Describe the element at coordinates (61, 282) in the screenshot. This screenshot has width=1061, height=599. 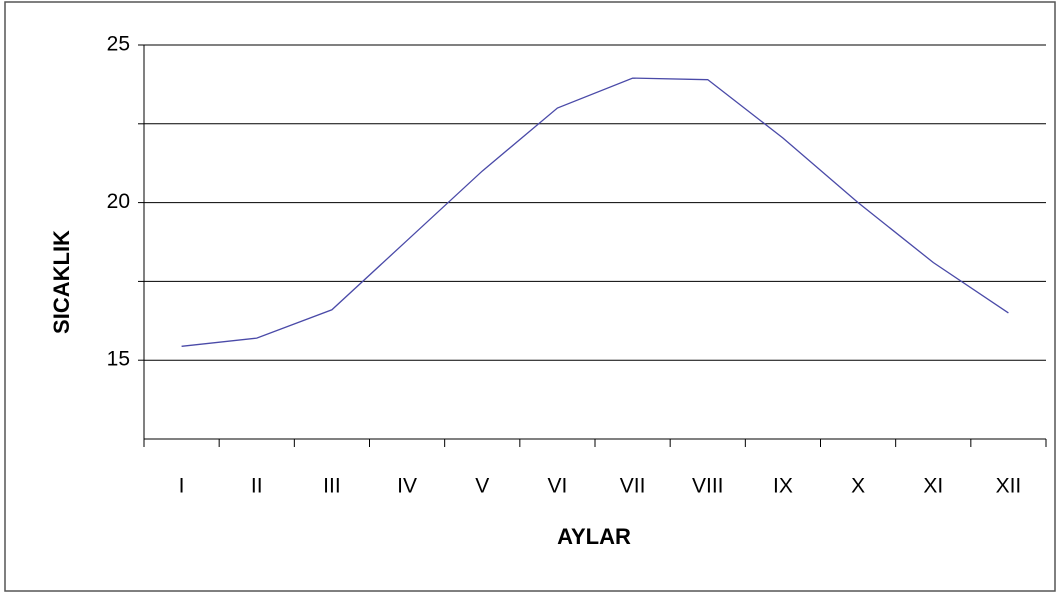
I see `y-axis-title: SICAKLIK` at that location.